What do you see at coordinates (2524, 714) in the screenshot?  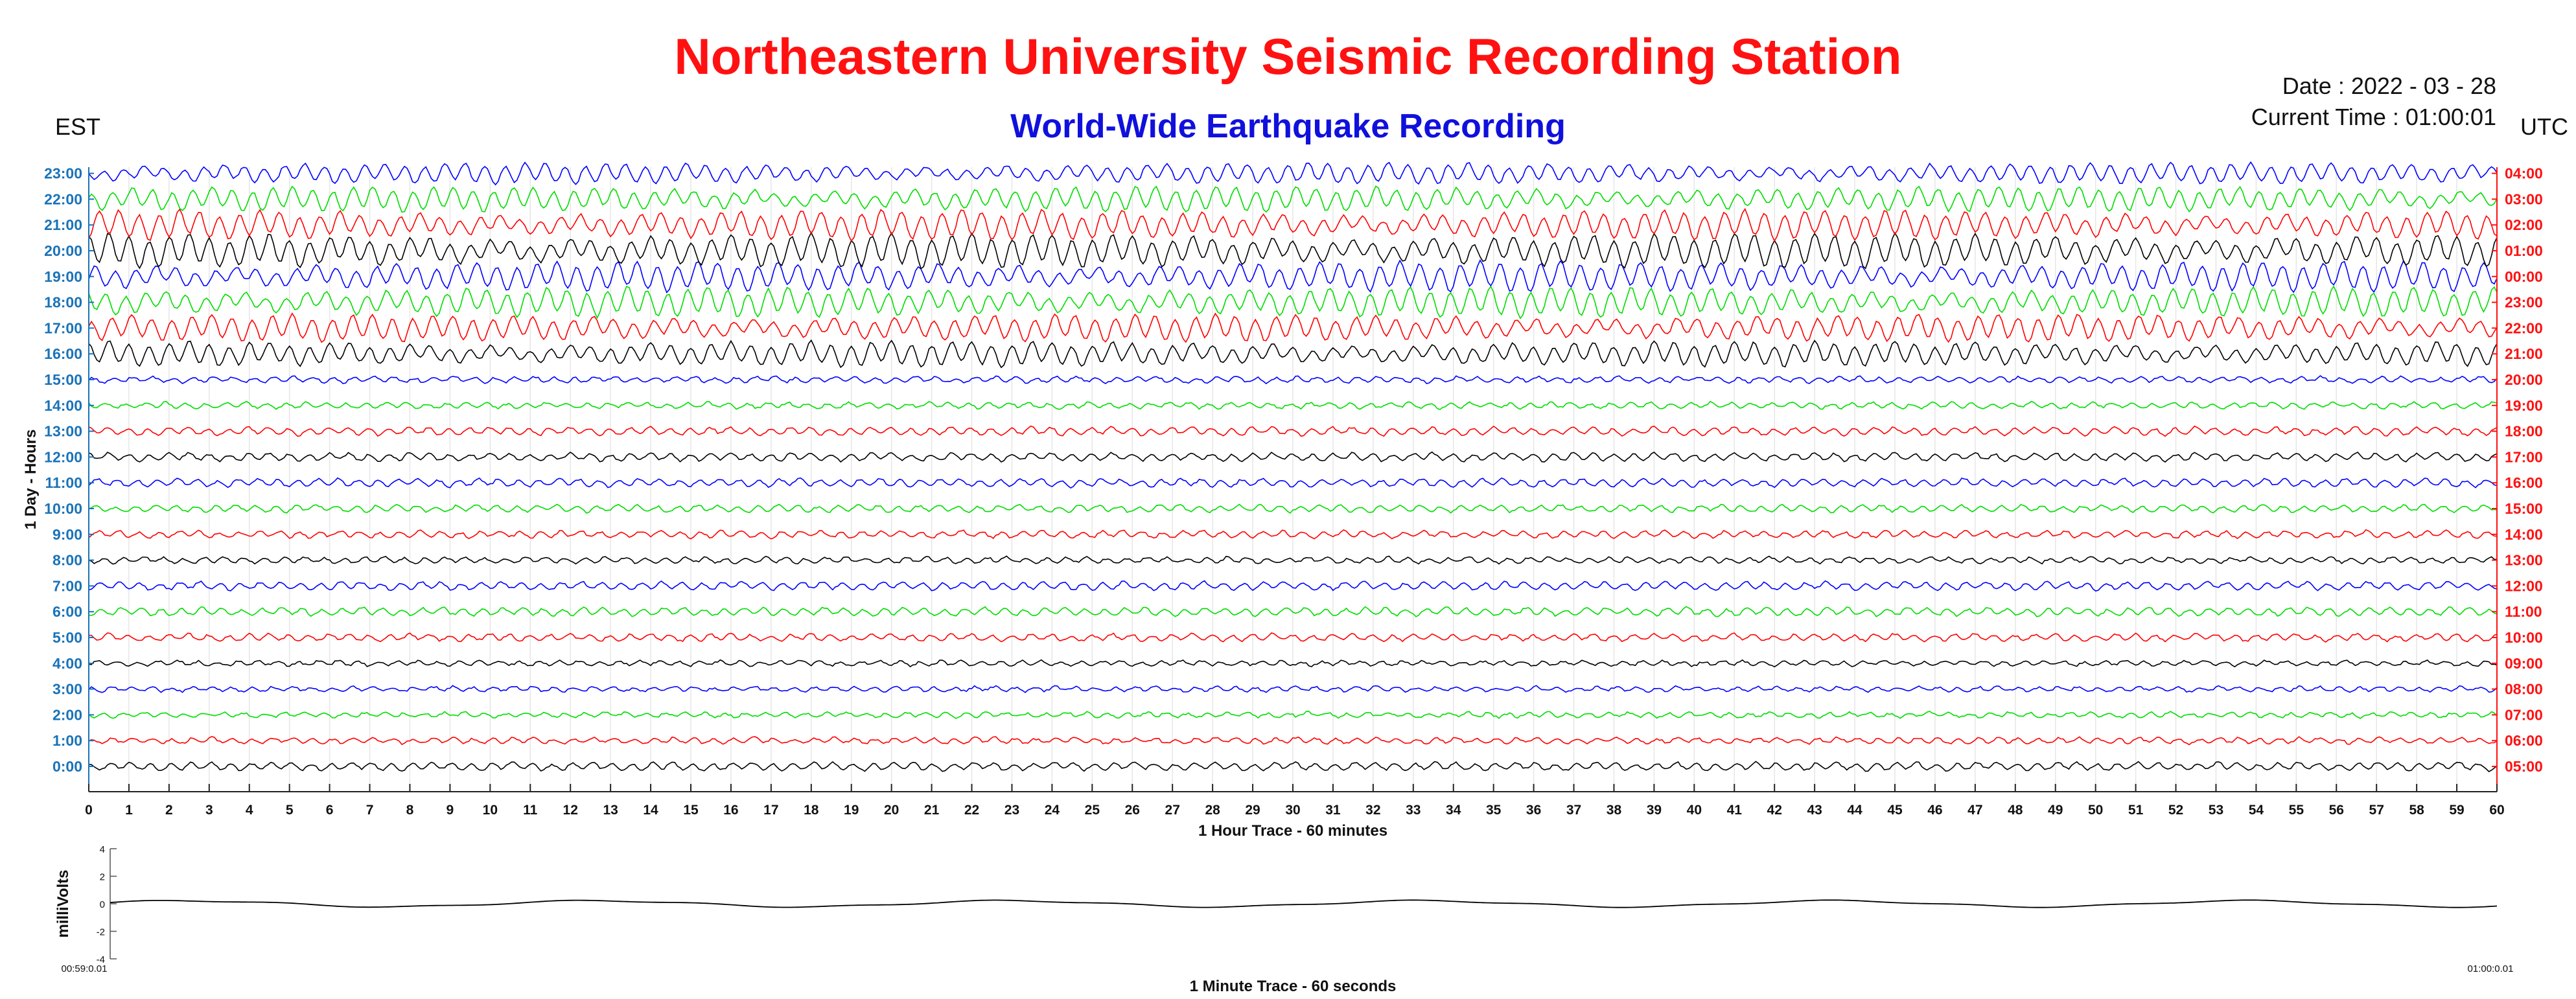 I see `utc-hour-label: 07:00` at bounding box center [2524, 714].